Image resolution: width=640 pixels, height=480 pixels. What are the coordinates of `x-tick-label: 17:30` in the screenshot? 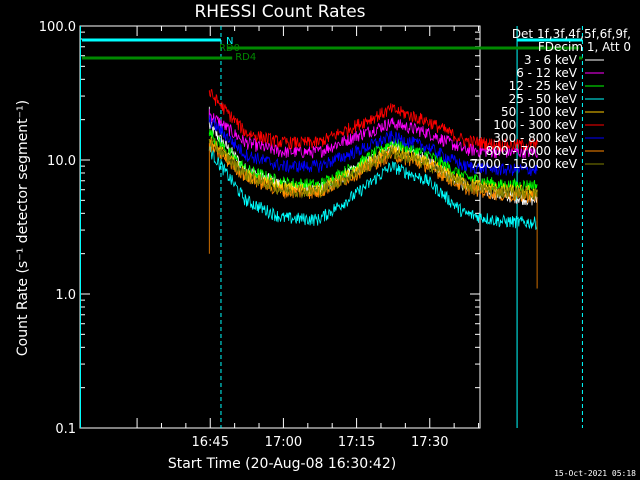 It's located at (429, 442).